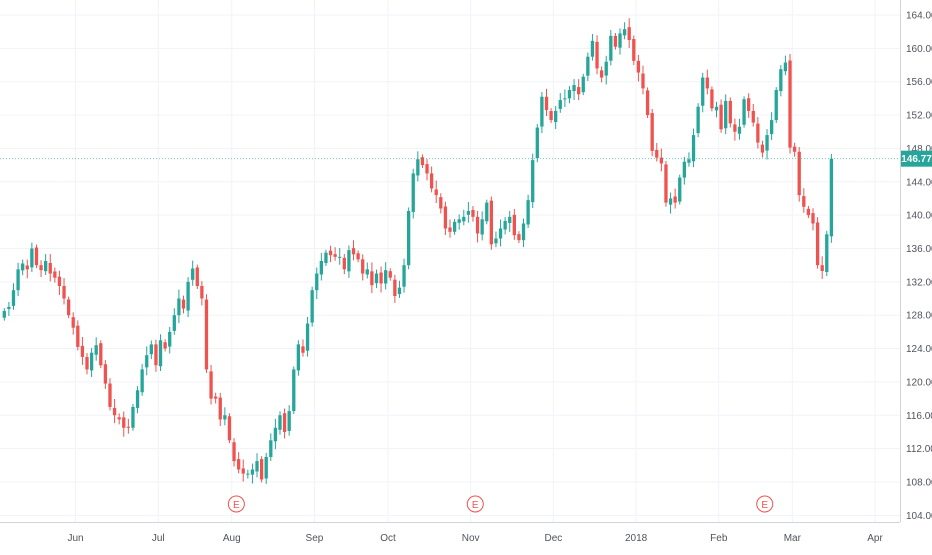  What do you see at coordinates (919, 16) in the screenshot?
I see `y-tick-label: 164.00` at bounding box center [919, 16].